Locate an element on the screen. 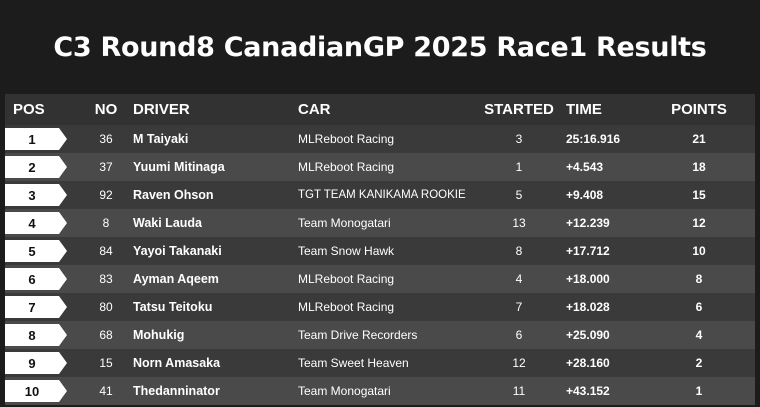 The width and height of the screenshot is (760, 407). position-number: 8 is located at coordinates (32, 335).